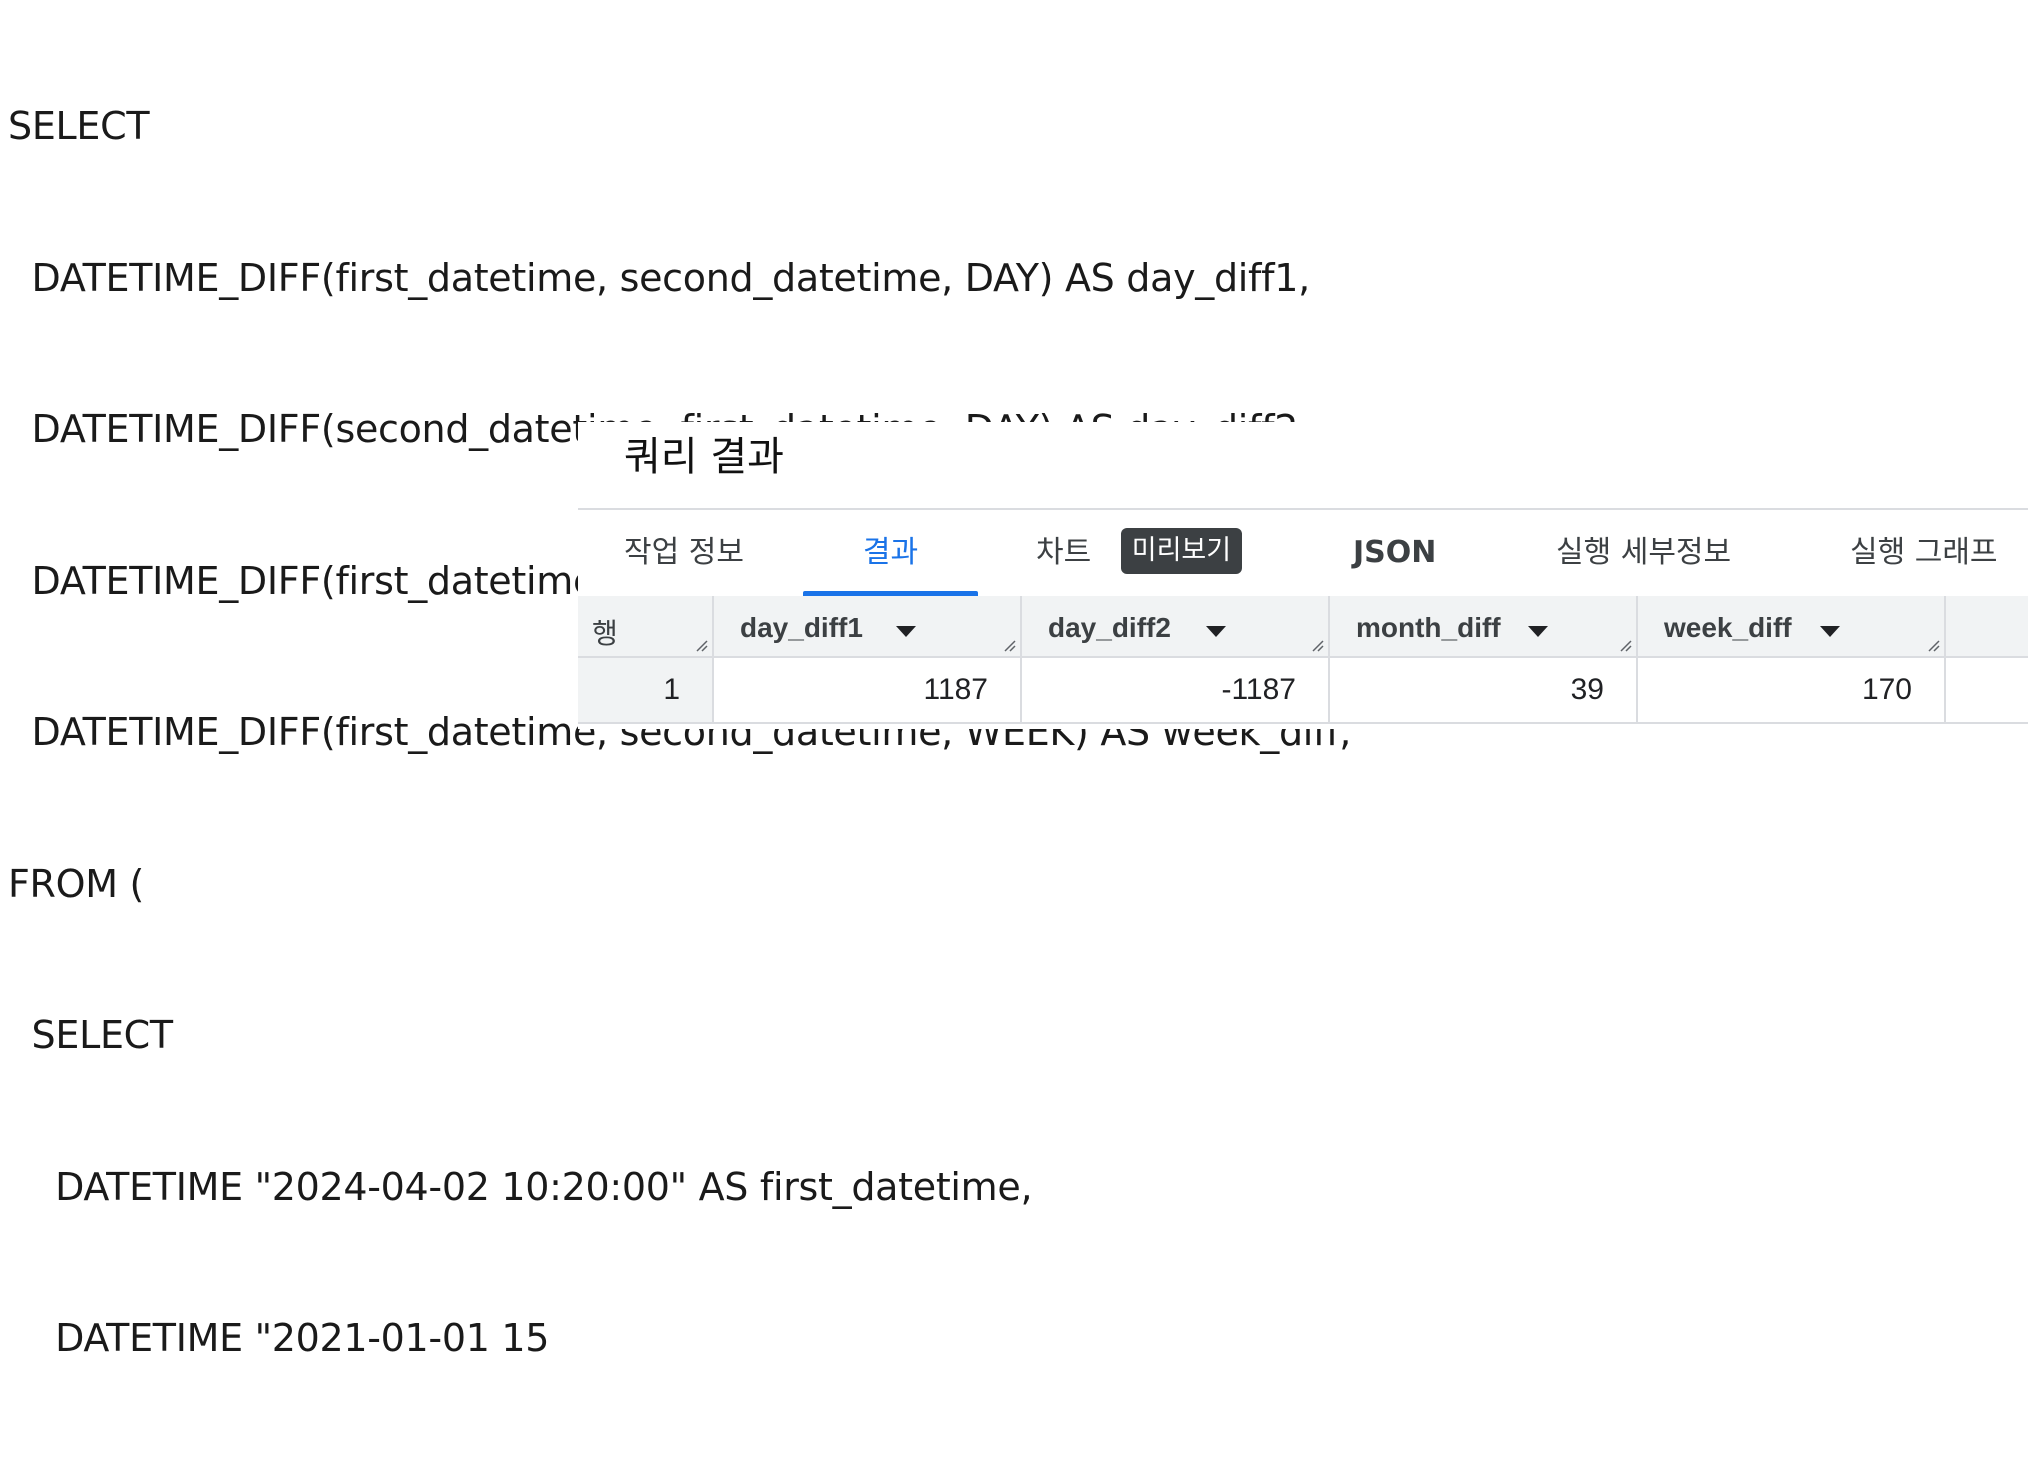  Describe the element at coordinates (1018, 1338) in the screenshot. I see `code-line: DATETIME "2021-01-01 15` at that location.